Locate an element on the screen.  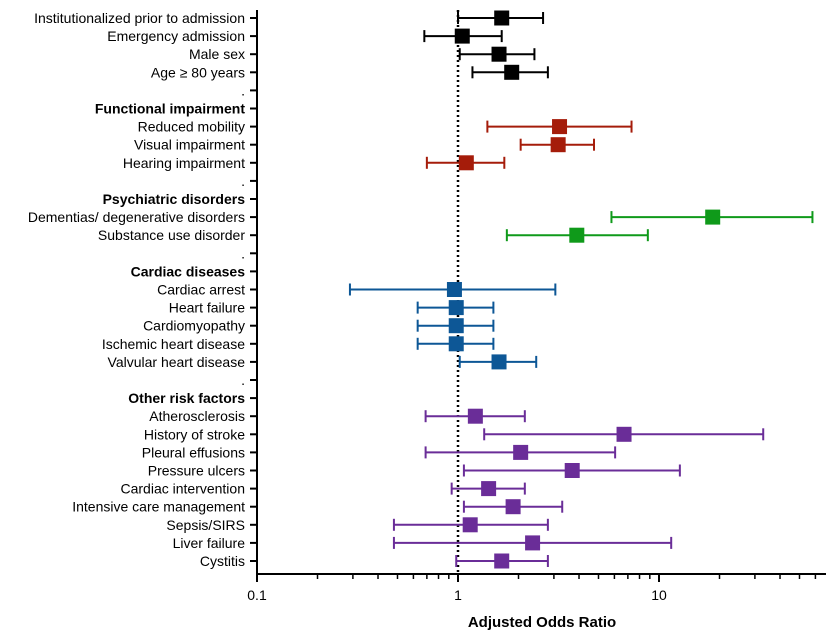
x-axis-title: Adjusted Odds Ratio is located at coordinates (542, 622).